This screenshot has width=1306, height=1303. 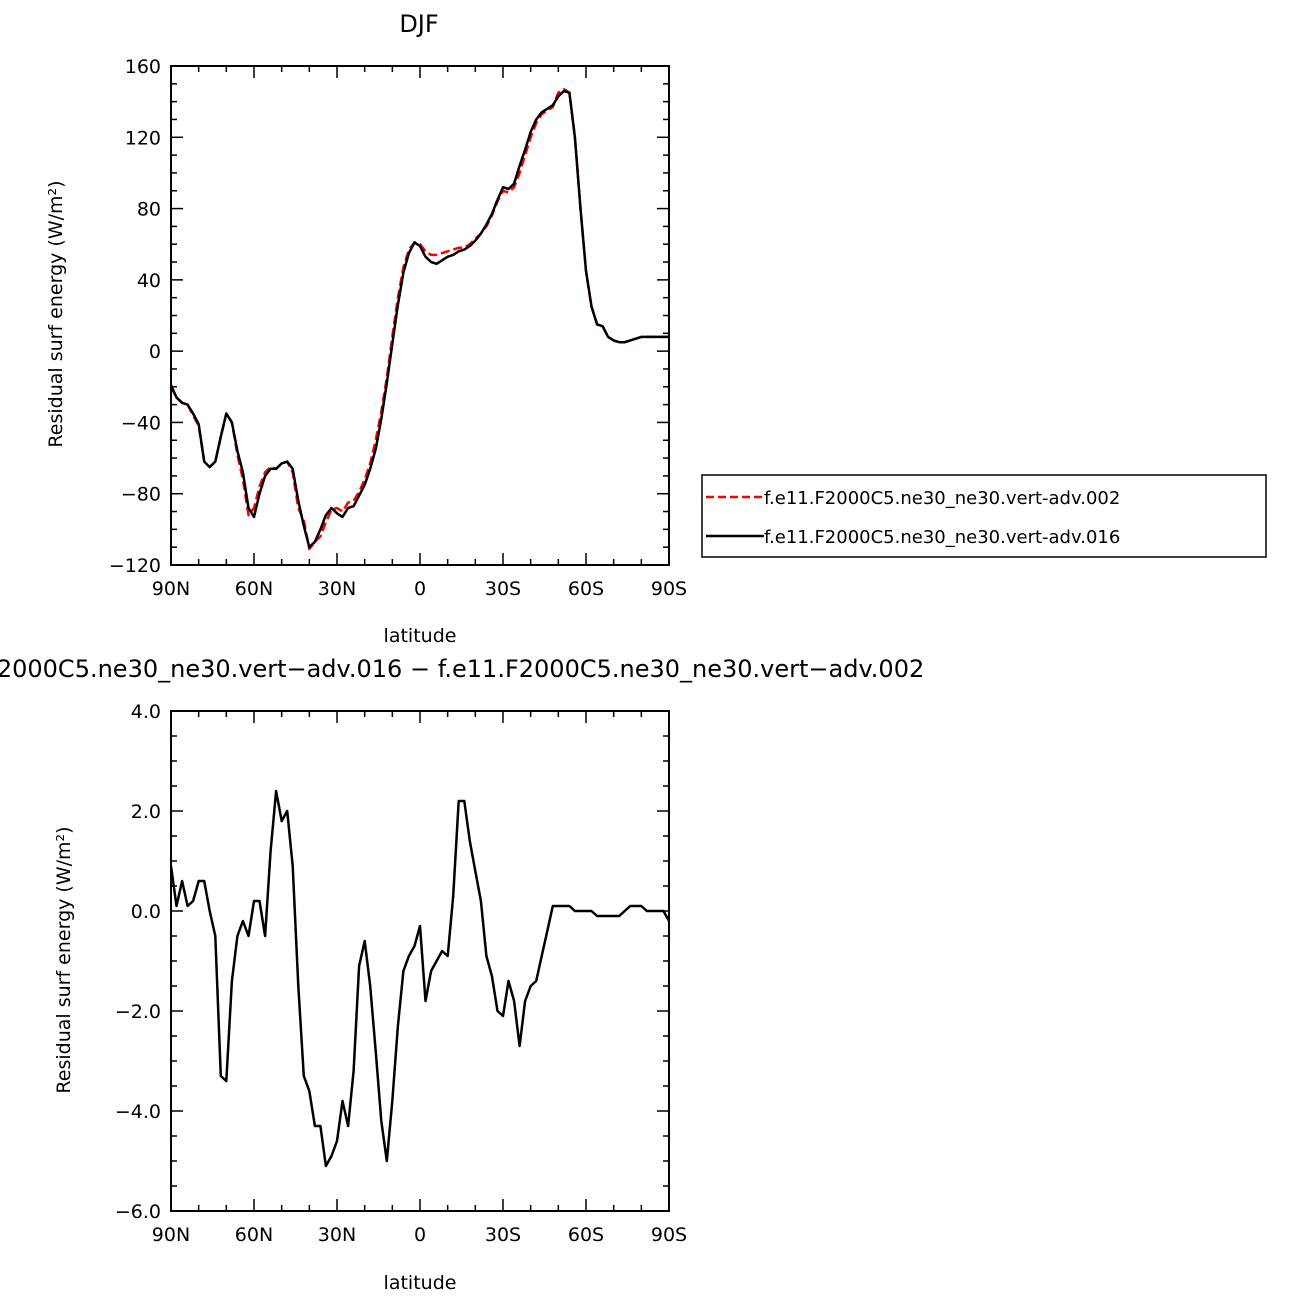 What do you see at coordinates (155, 352) in the screenshot?
I see `y-tick-label: 0` at bounding box center [155, 352].